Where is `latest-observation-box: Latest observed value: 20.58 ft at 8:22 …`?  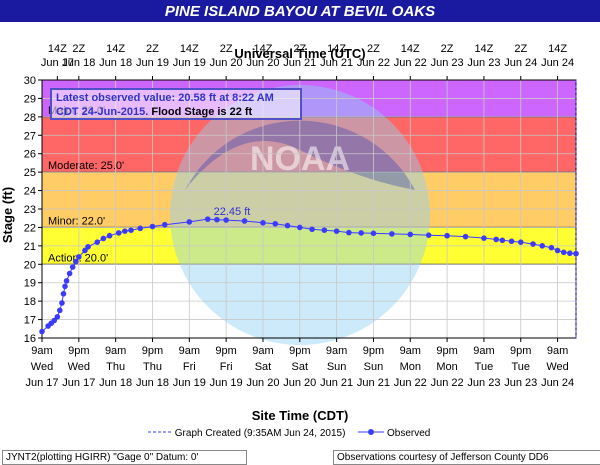
latest-observation-box: Latest observed value: 20.58 ft at 8:22 … is located at coordinates (176, 104).